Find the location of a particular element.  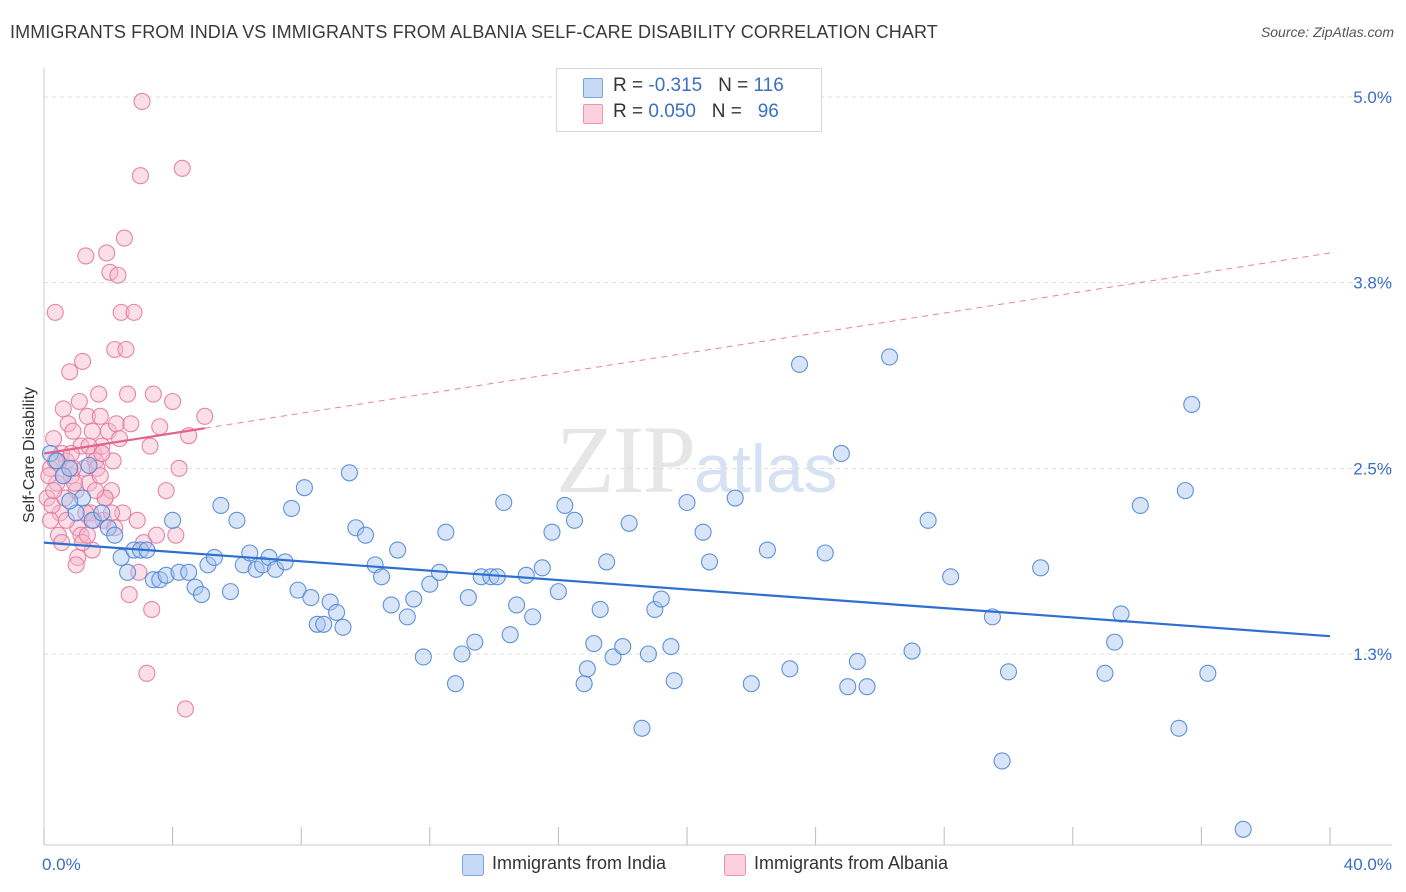

correlation-legend: R = -0.315 N = 116 R = 0.050 N = 96 is located at coordinates (689, 100).